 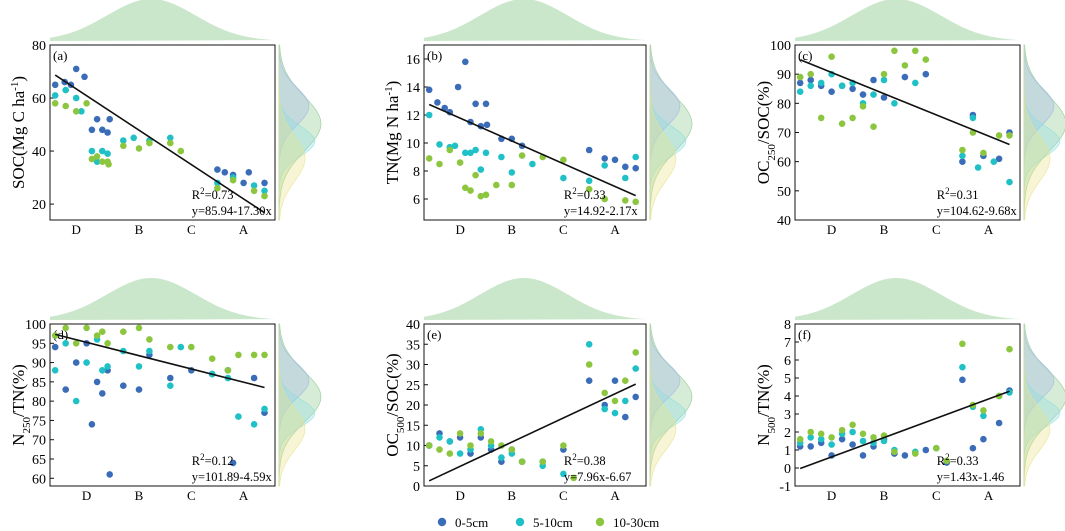 What do you see at coordinates (395, 404) in the screenshot?
I see `y-axis-label: OC500/SOC(%)` at bounding box center [395, 404].